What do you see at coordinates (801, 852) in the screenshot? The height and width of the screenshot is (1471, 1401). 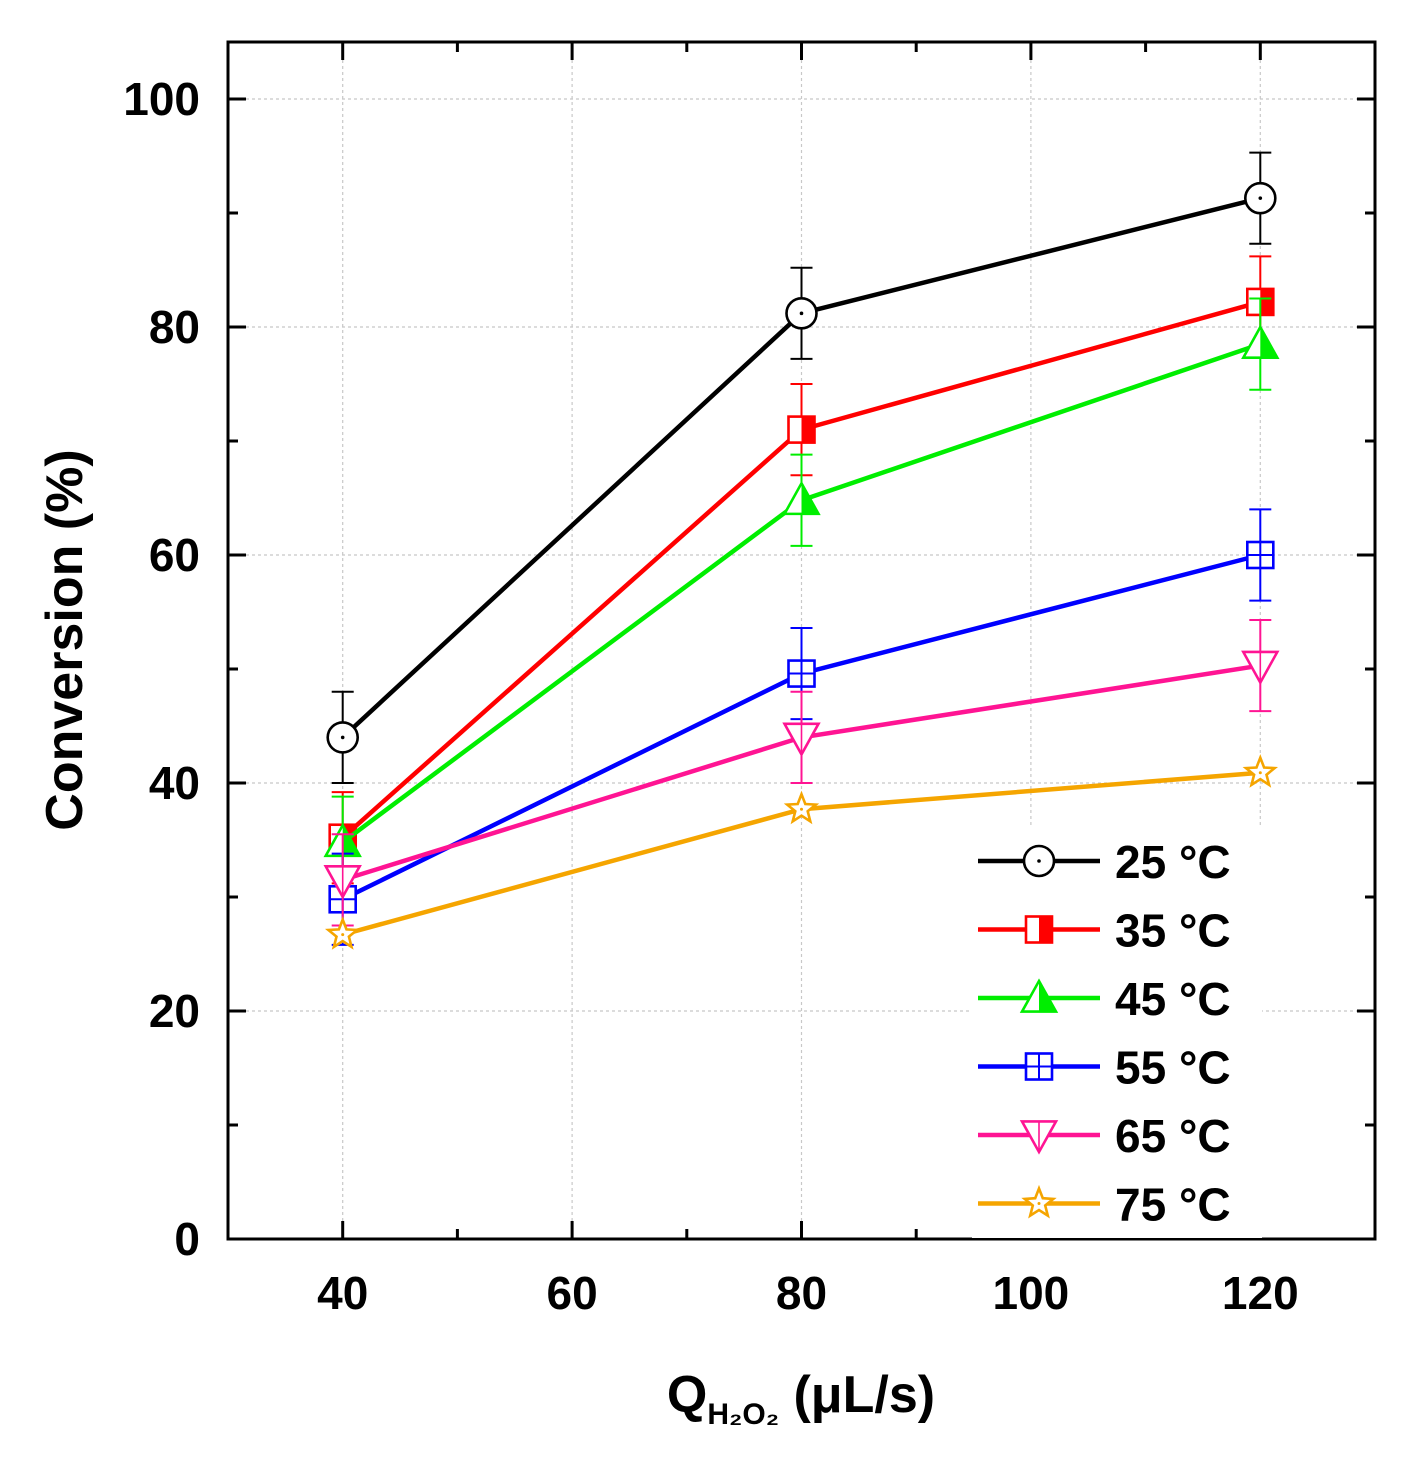 I see `series-75c` at bounding box center [801, 852].